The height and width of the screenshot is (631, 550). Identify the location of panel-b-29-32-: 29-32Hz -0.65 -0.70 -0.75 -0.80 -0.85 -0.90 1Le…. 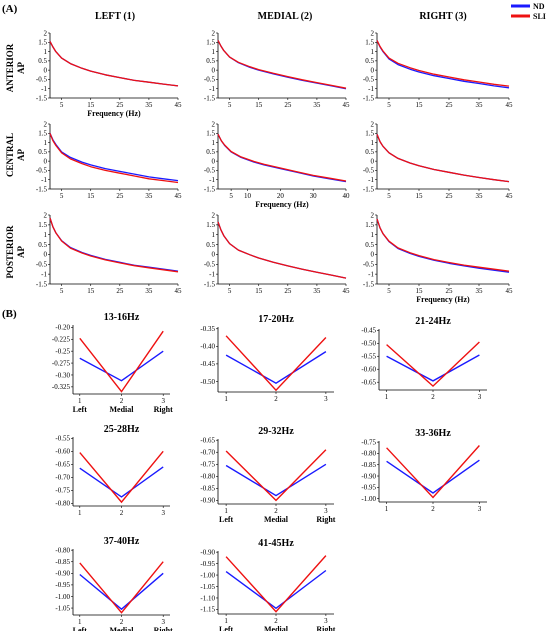
(267, 475).